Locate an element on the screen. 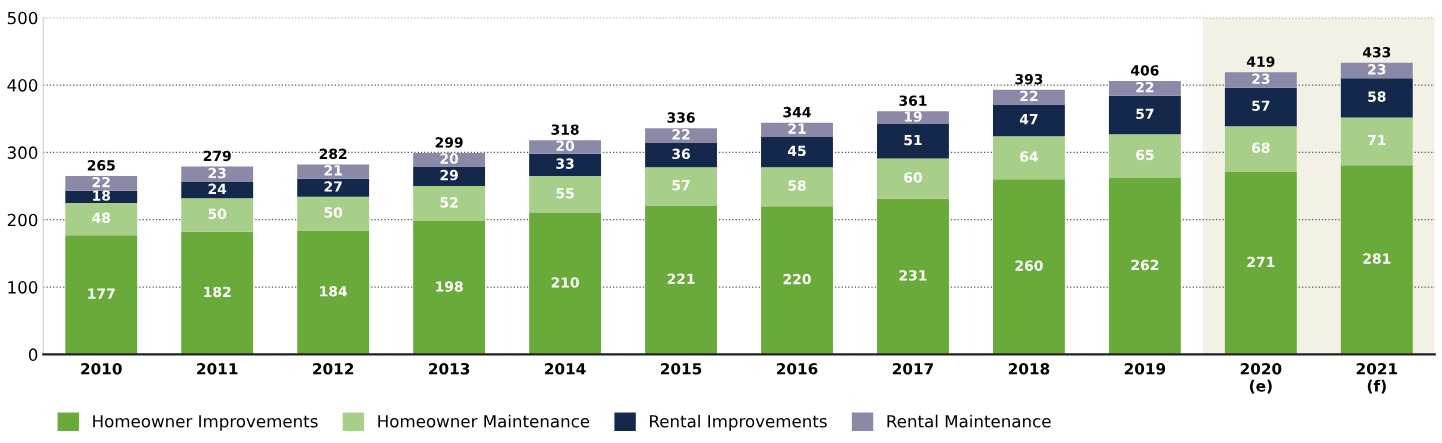 The width and height of the screenshot is (1442, 443). data-label: 24 is located at coordinates (217, 188).